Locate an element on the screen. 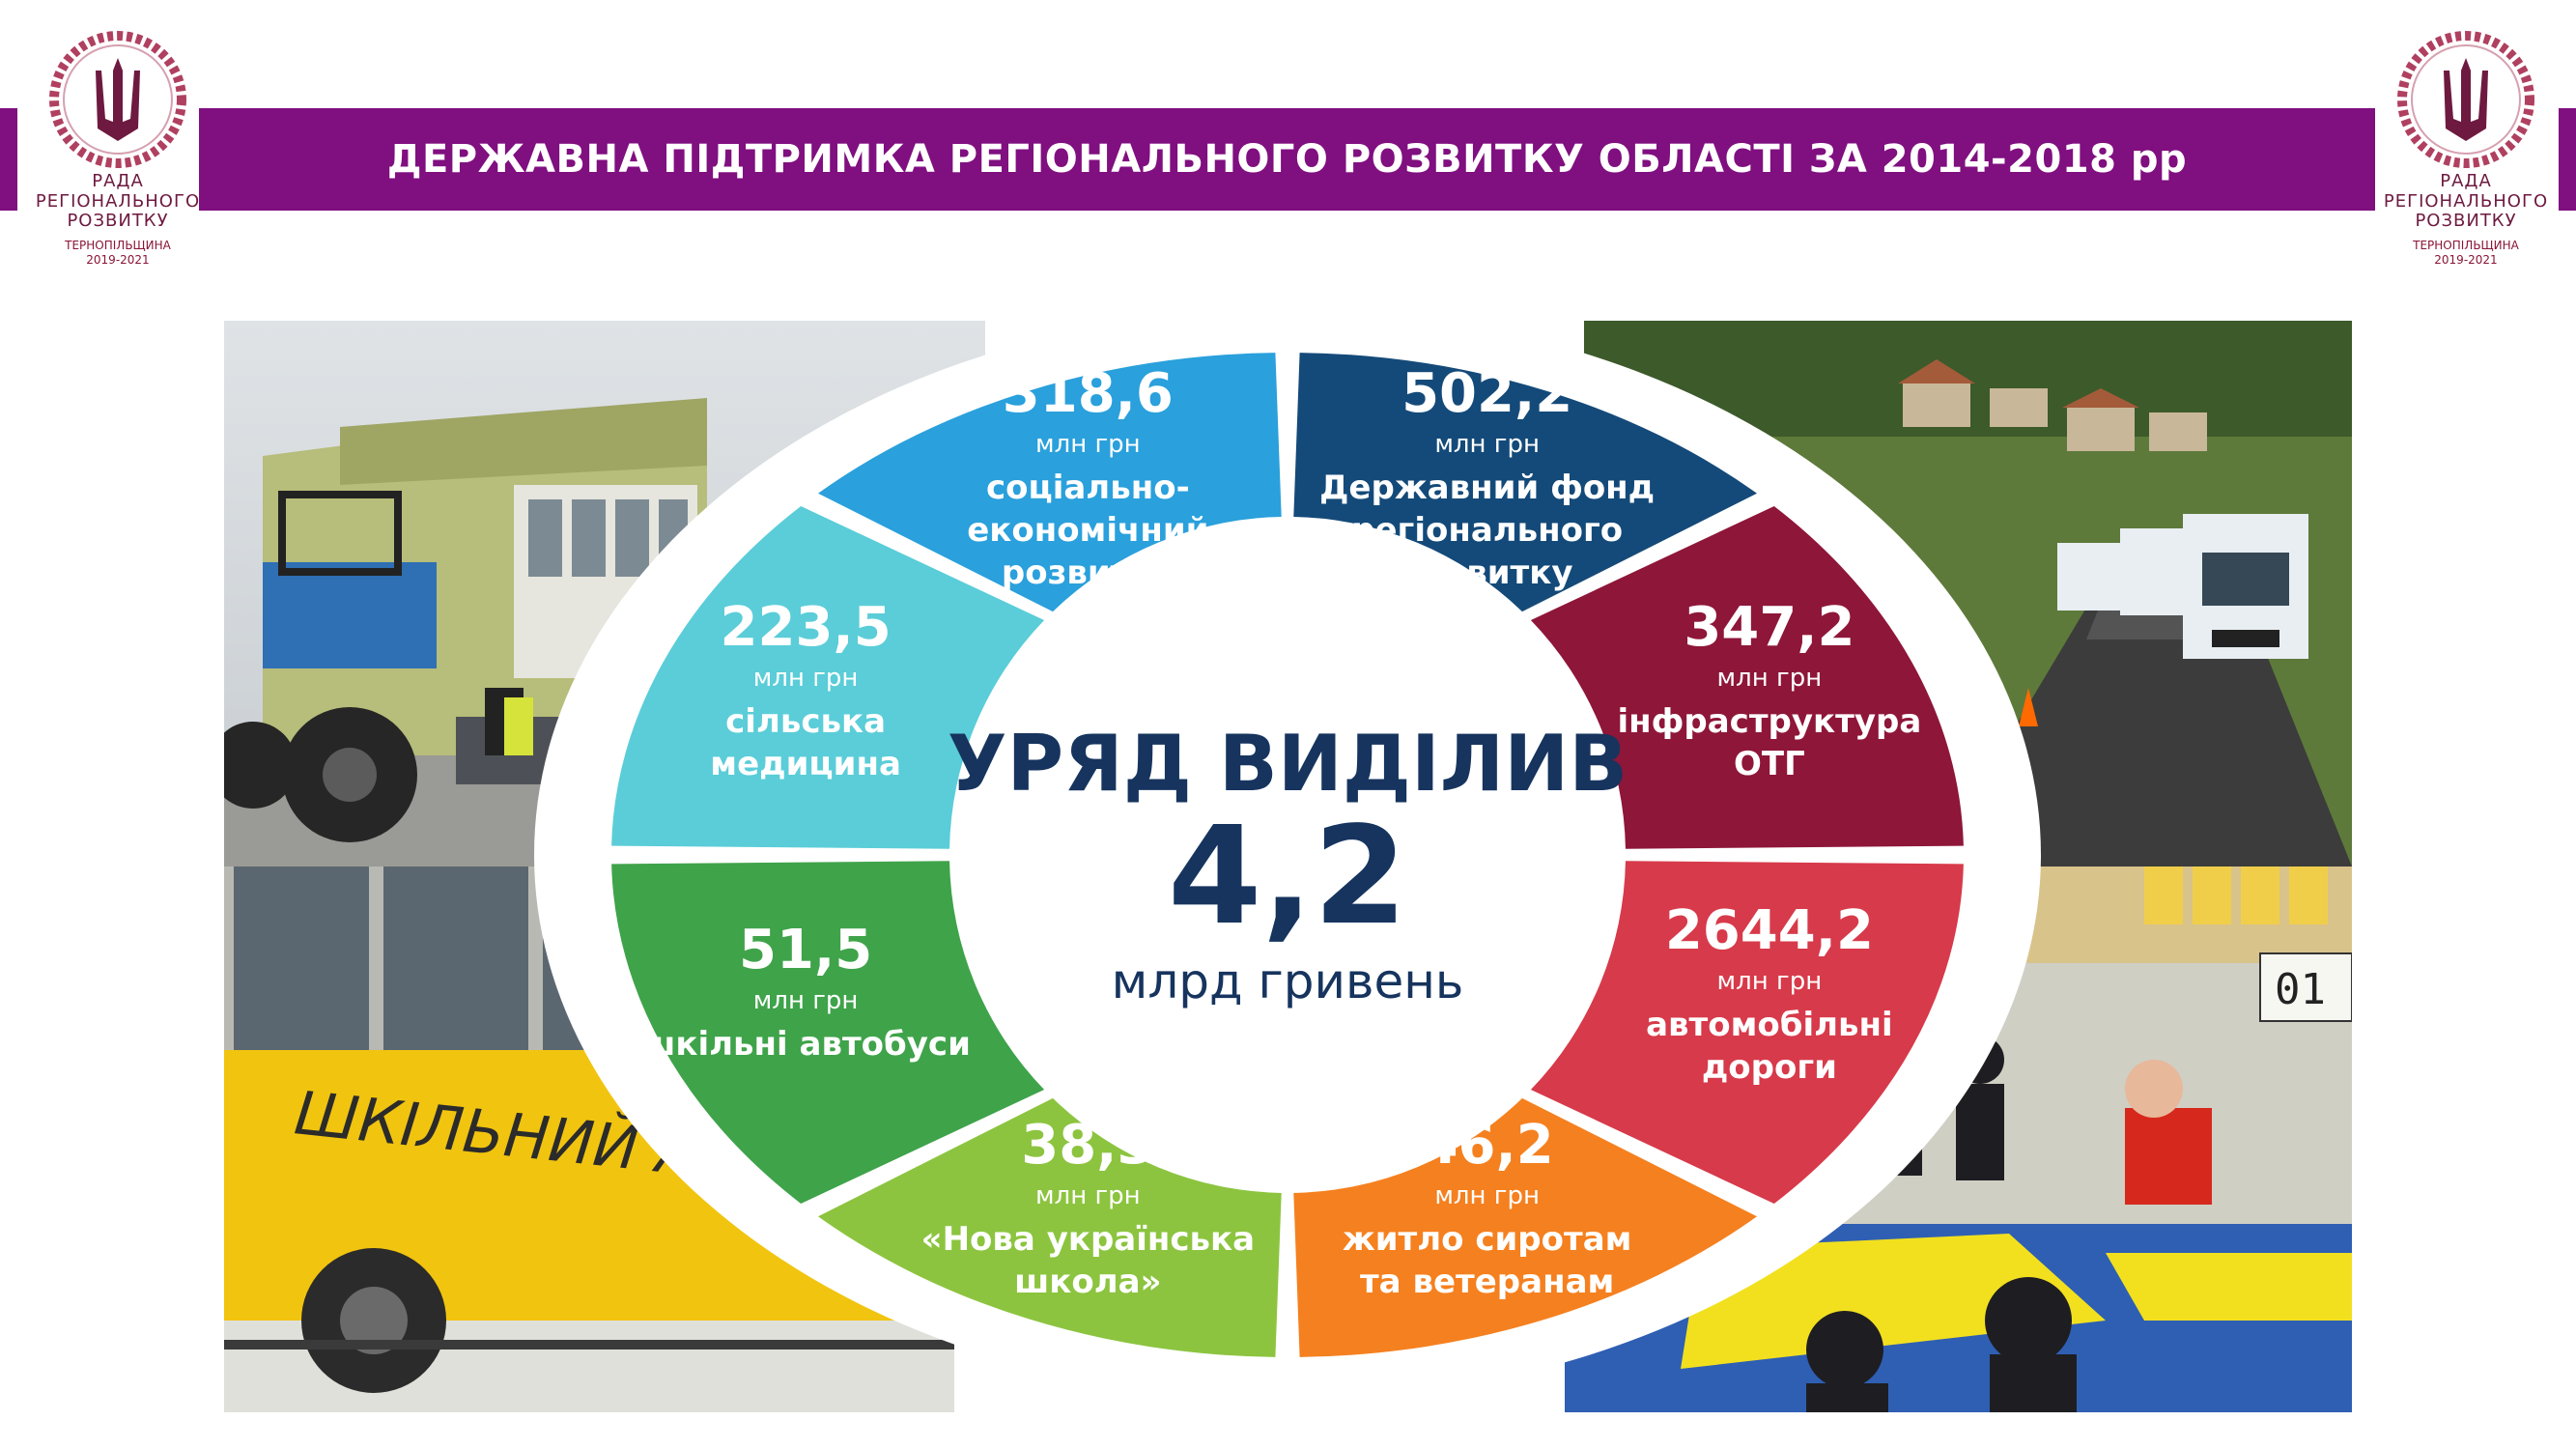  segment-school-buses is located at coordinates (828, 1033).